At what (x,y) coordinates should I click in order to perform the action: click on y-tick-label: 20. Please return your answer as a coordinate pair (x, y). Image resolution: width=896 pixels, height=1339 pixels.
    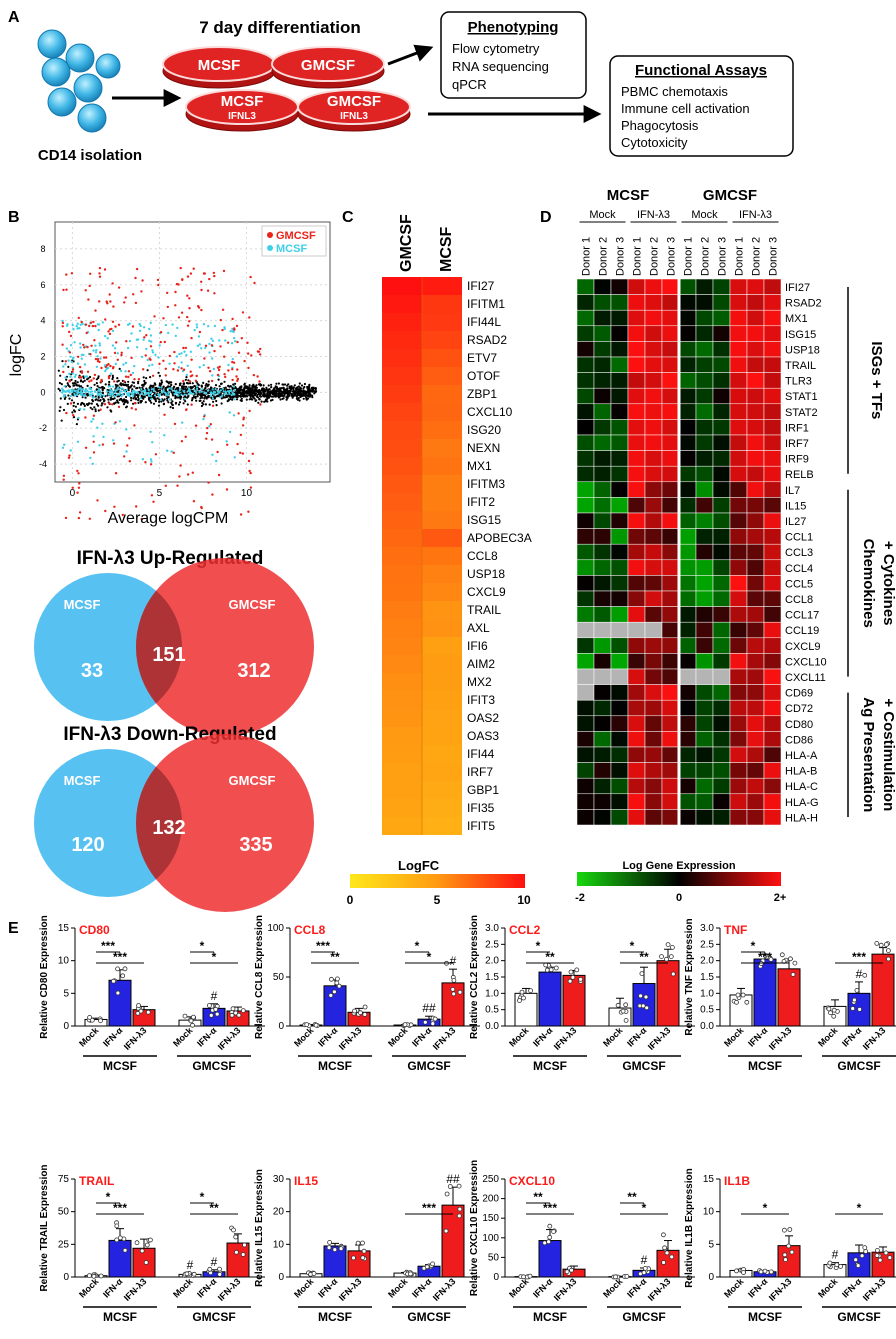
    Looking at the image, I should click on (279, 1212).